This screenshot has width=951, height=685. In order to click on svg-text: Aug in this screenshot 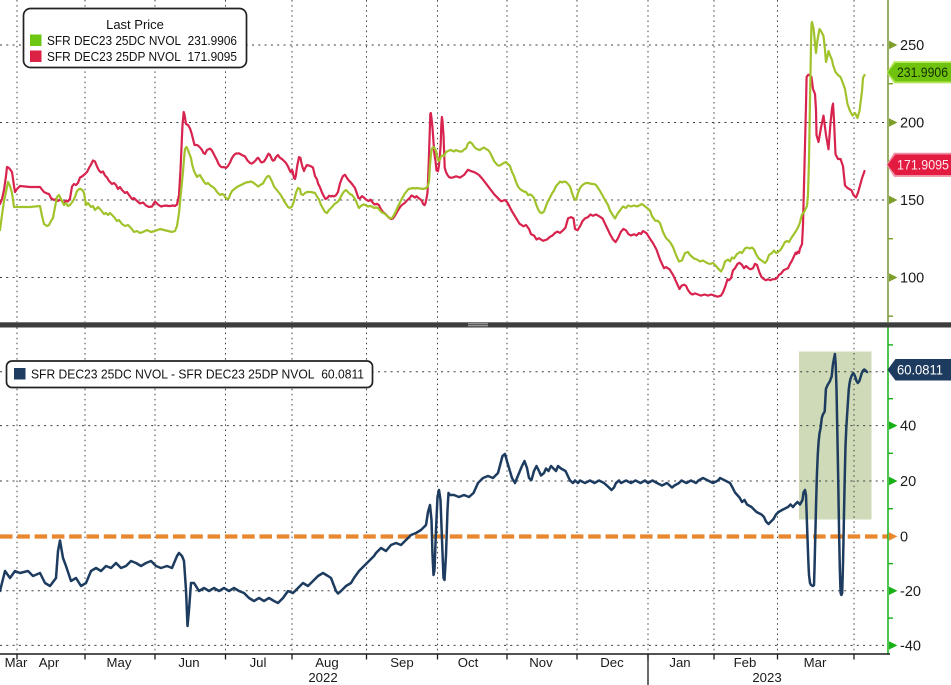, I will do `click(326, 662)`.